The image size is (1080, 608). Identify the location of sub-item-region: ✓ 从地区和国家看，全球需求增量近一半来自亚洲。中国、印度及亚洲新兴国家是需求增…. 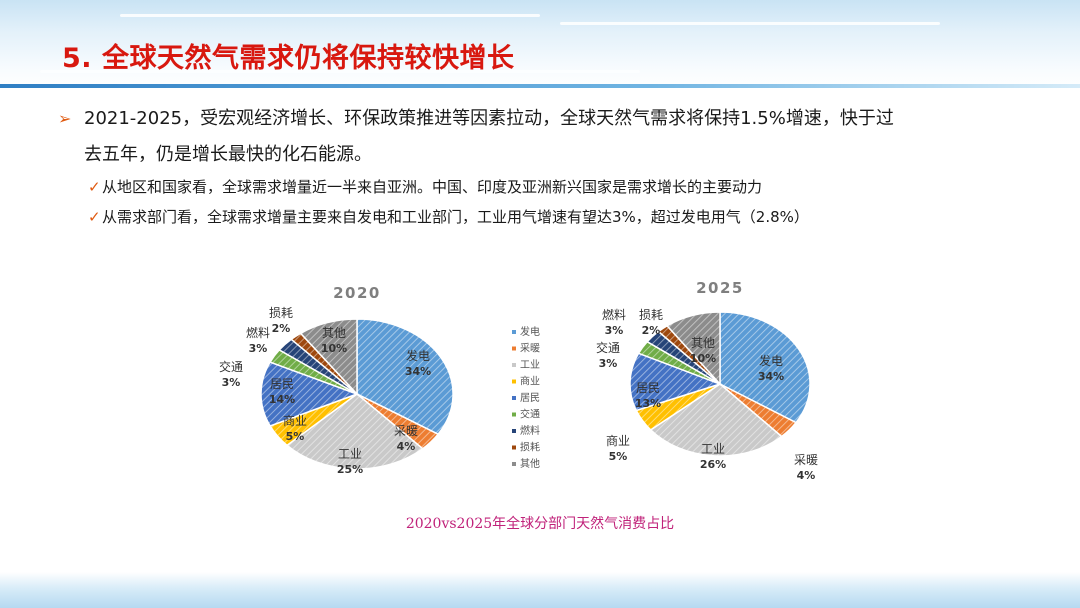
(548, 187).